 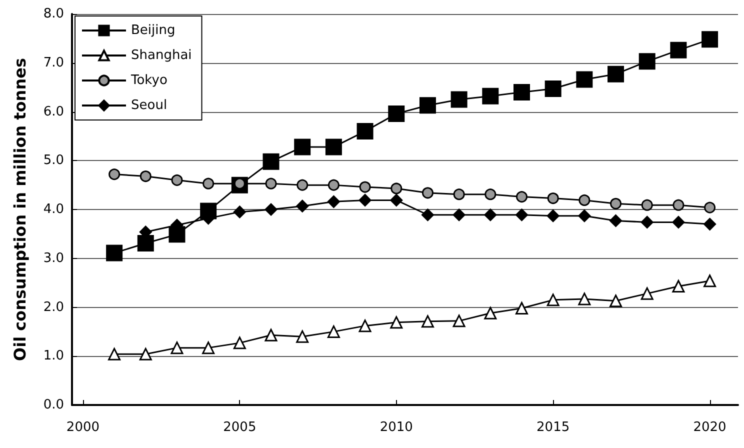 What do you see at coordinates (53, 356) in the screenshot?
I see `y-tick-label: 1.0` at bounding box center [53, 356].